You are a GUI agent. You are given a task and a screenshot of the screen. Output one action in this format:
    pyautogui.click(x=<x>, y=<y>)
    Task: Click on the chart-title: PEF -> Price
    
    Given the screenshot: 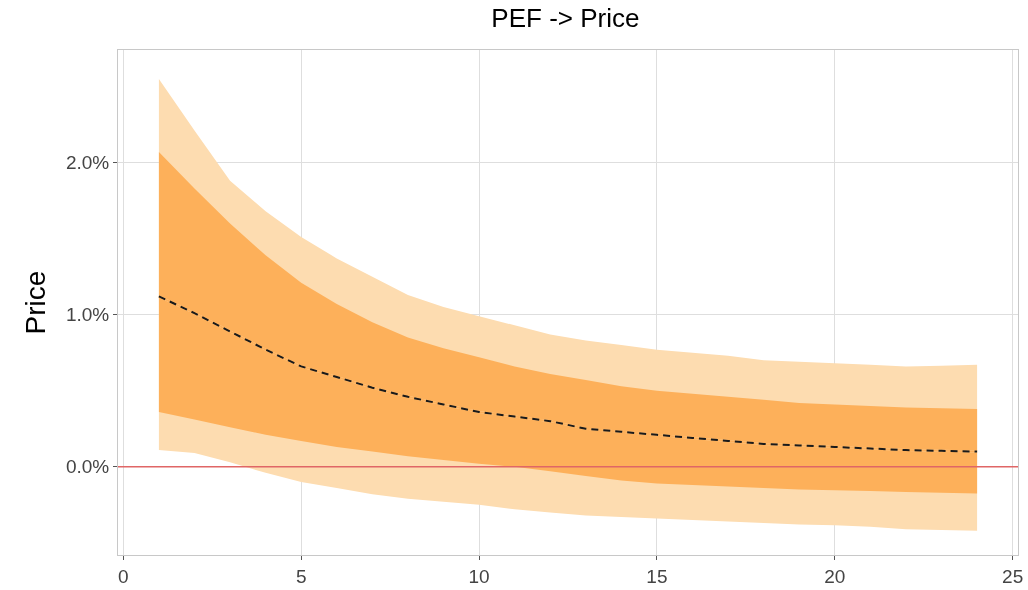 What is the action you would take?
    pyautogui.click(x=565, y=18)
    